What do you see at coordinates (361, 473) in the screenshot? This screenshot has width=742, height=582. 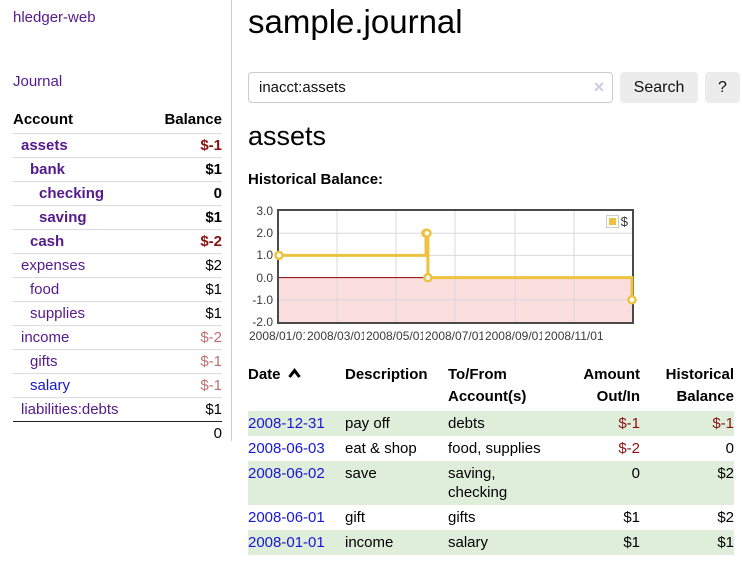 I see `transaction-description: save` at bounding box center [361, 473].